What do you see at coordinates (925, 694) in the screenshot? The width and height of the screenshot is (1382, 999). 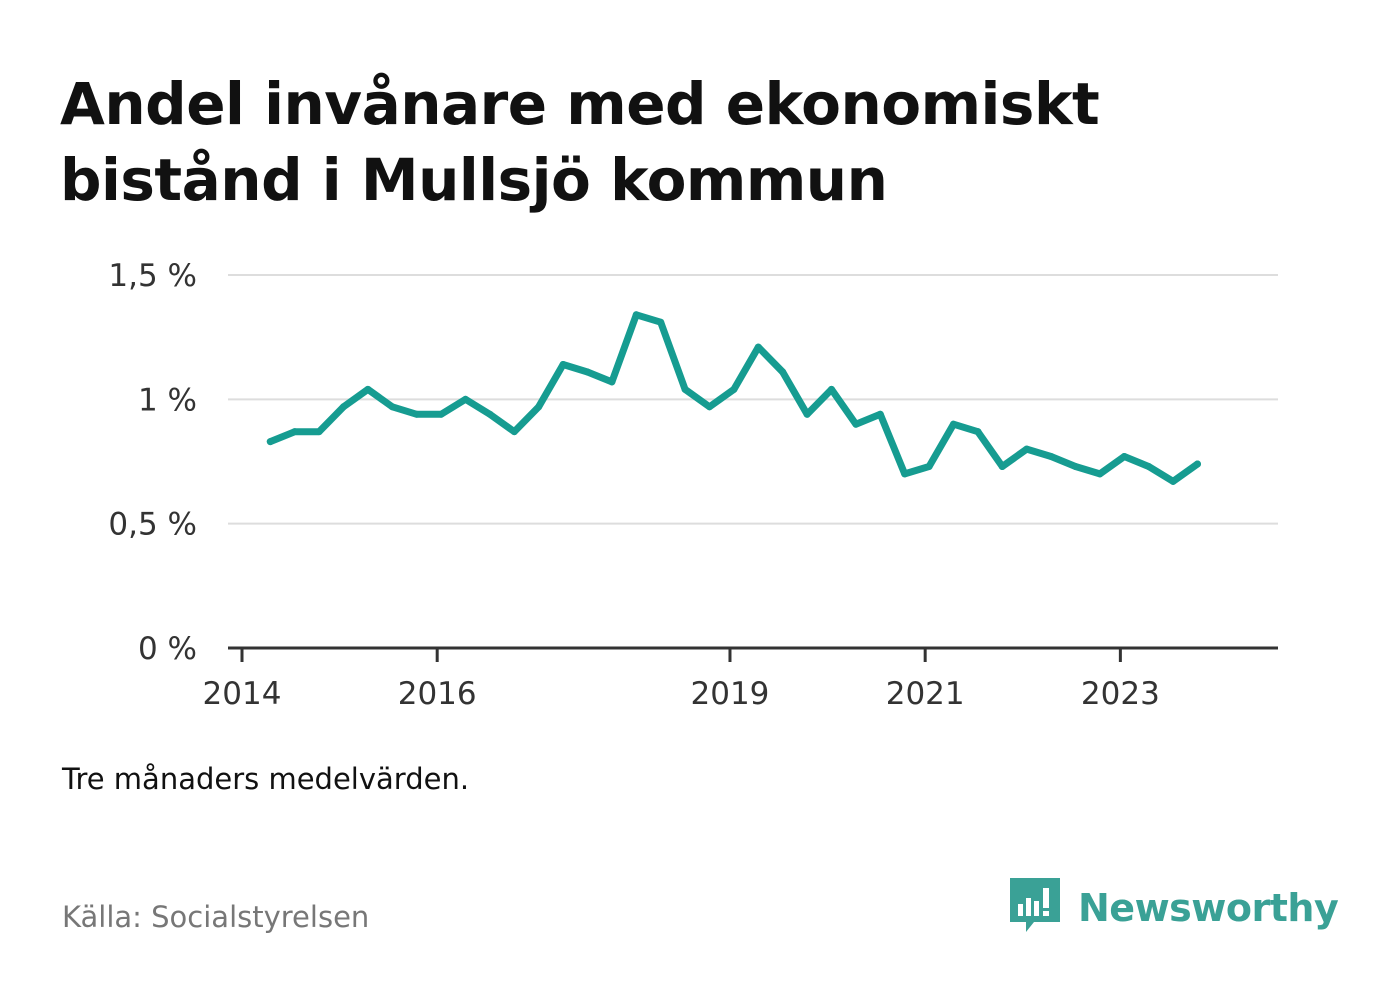 I see `x-tick-label: 2021` at bounding box center [925, 694].